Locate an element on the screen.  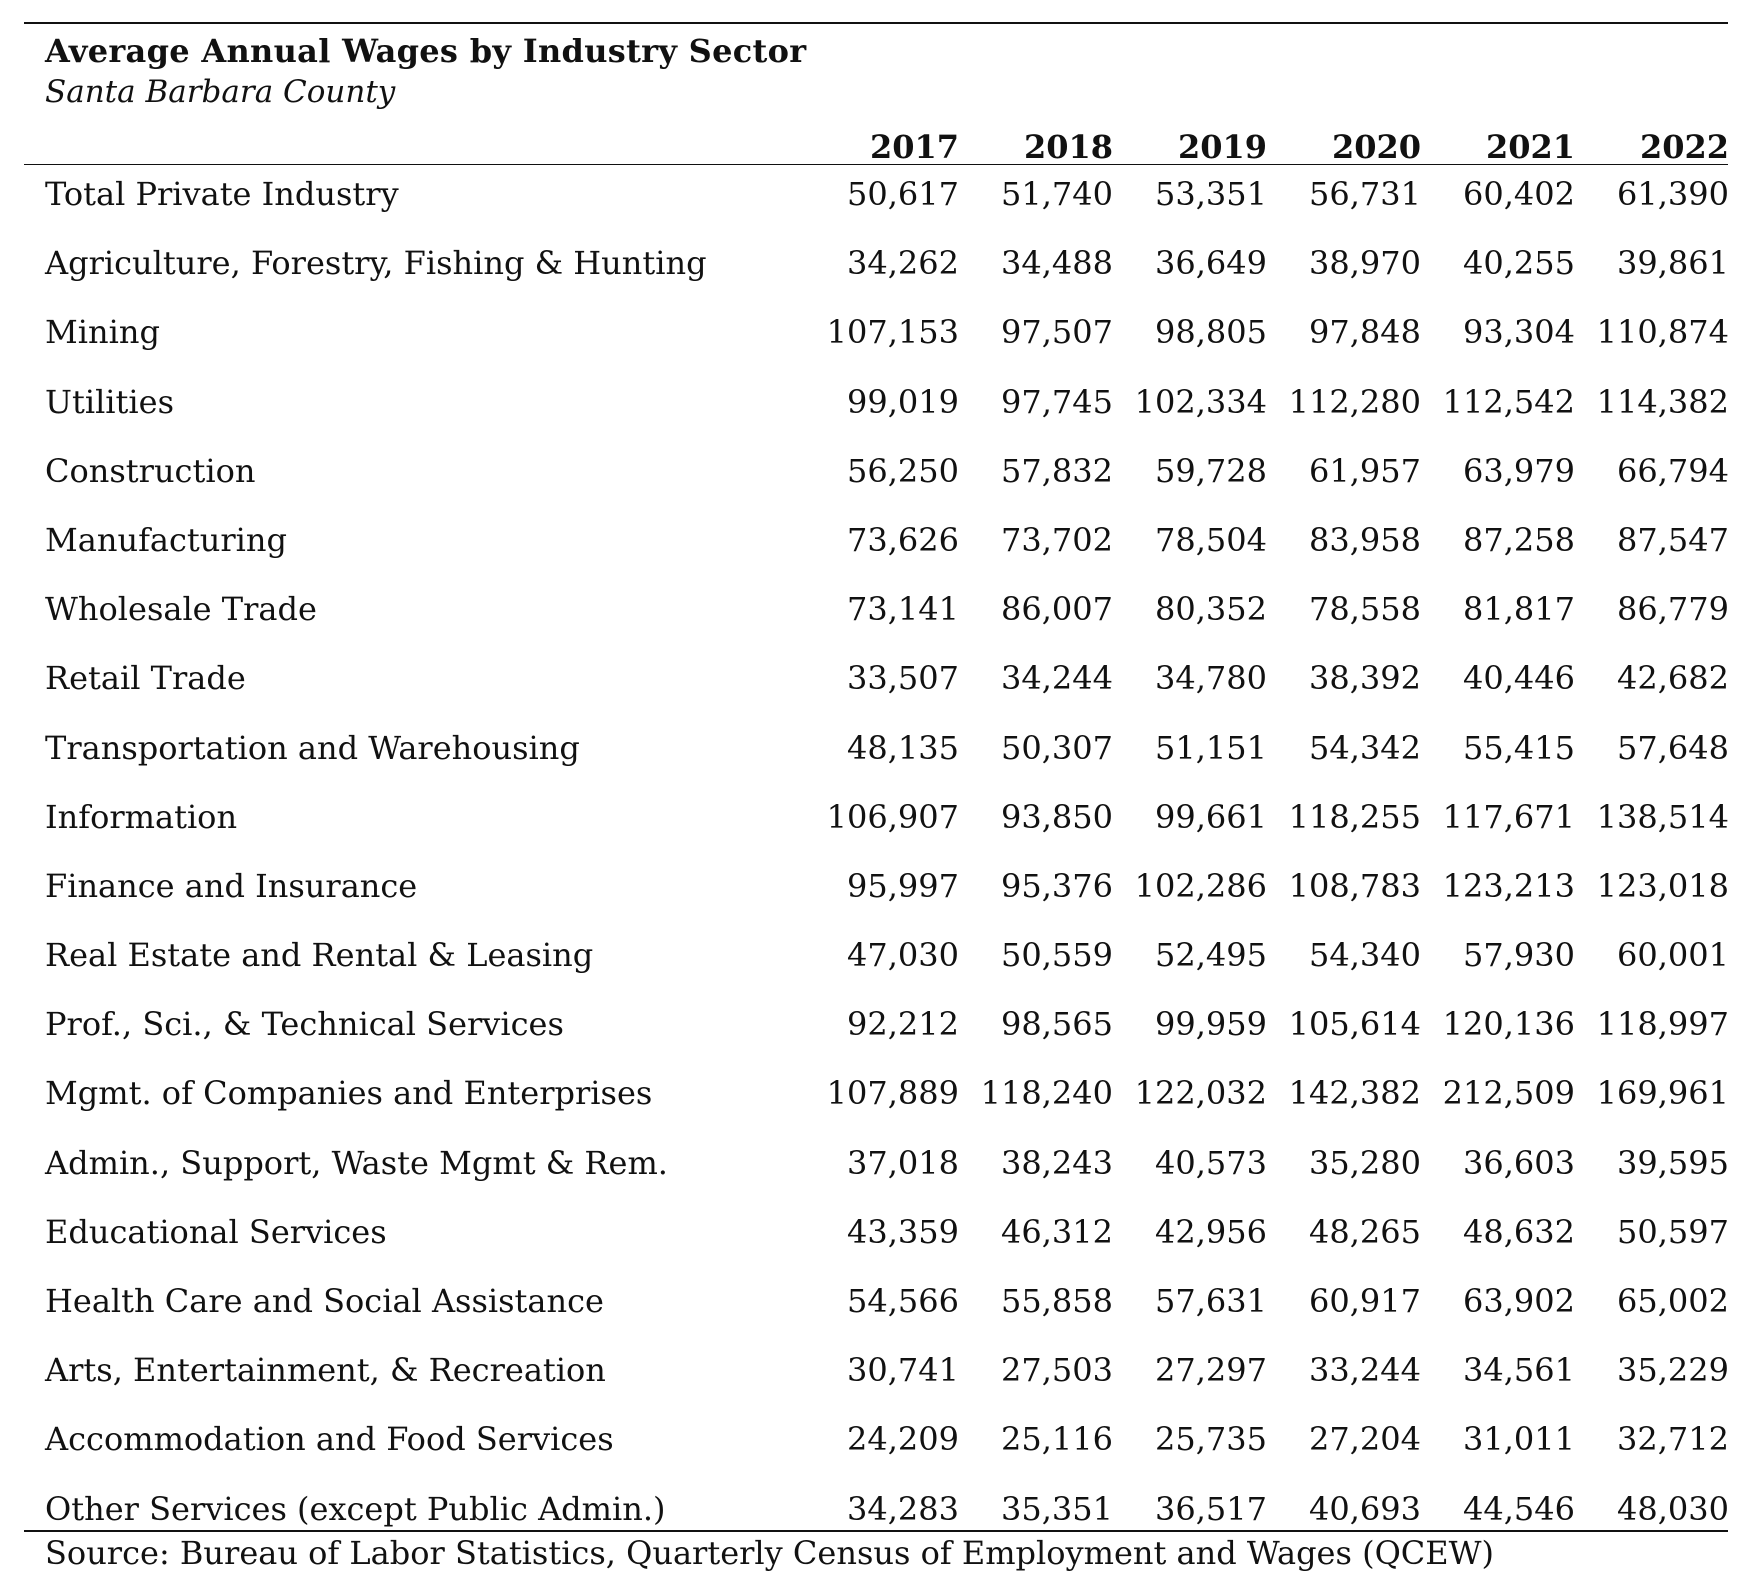
wage-cell: 39,595 is located at coordinates (1673, 1162).